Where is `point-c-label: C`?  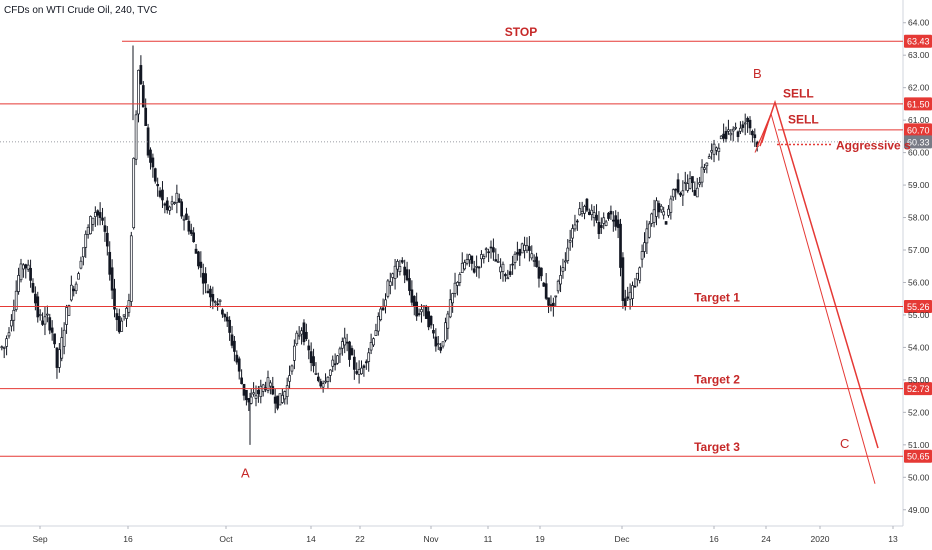
point-c-label: C is located at coordinates (844, 443).